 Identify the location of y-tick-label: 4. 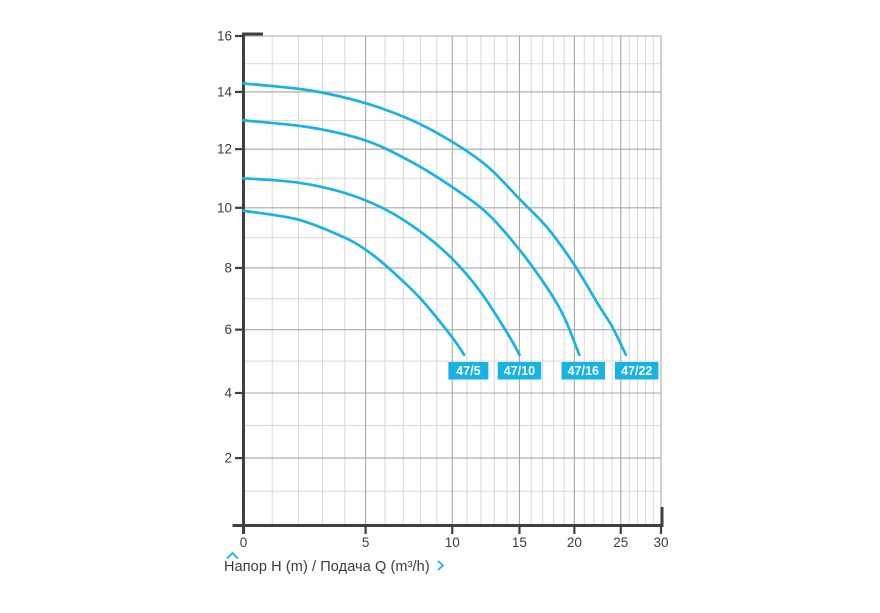
(228, 392).